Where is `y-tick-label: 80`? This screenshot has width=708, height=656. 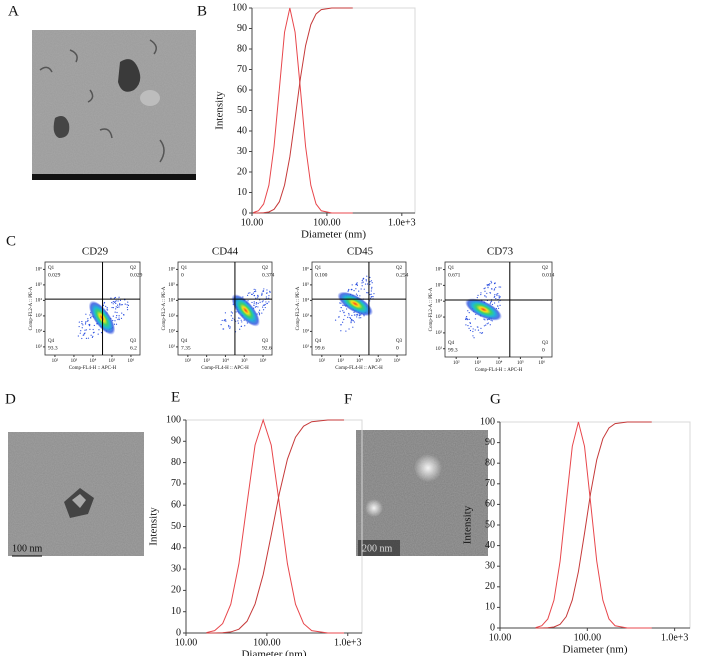 y-tick-label: 80 is located at coordinates (242, 48).